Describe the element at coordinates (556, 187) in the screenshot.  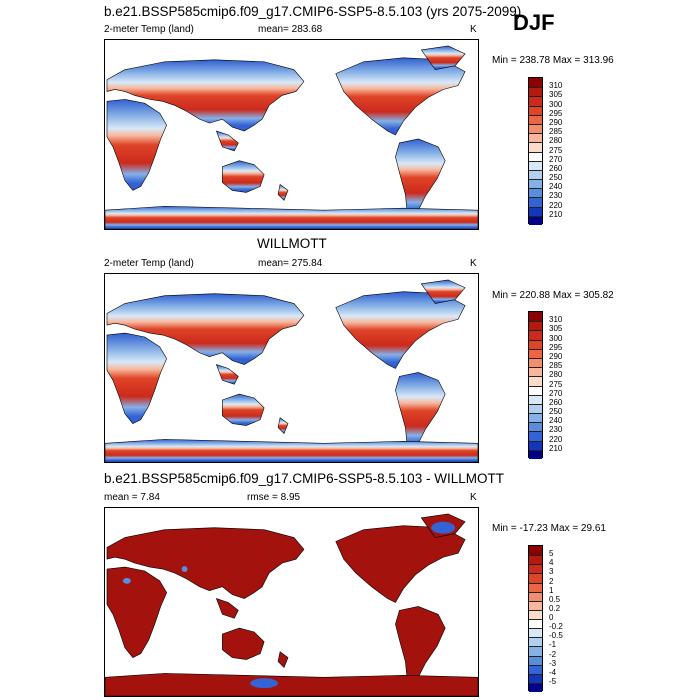
I see `colorbar-tick-label: 240` at that location.